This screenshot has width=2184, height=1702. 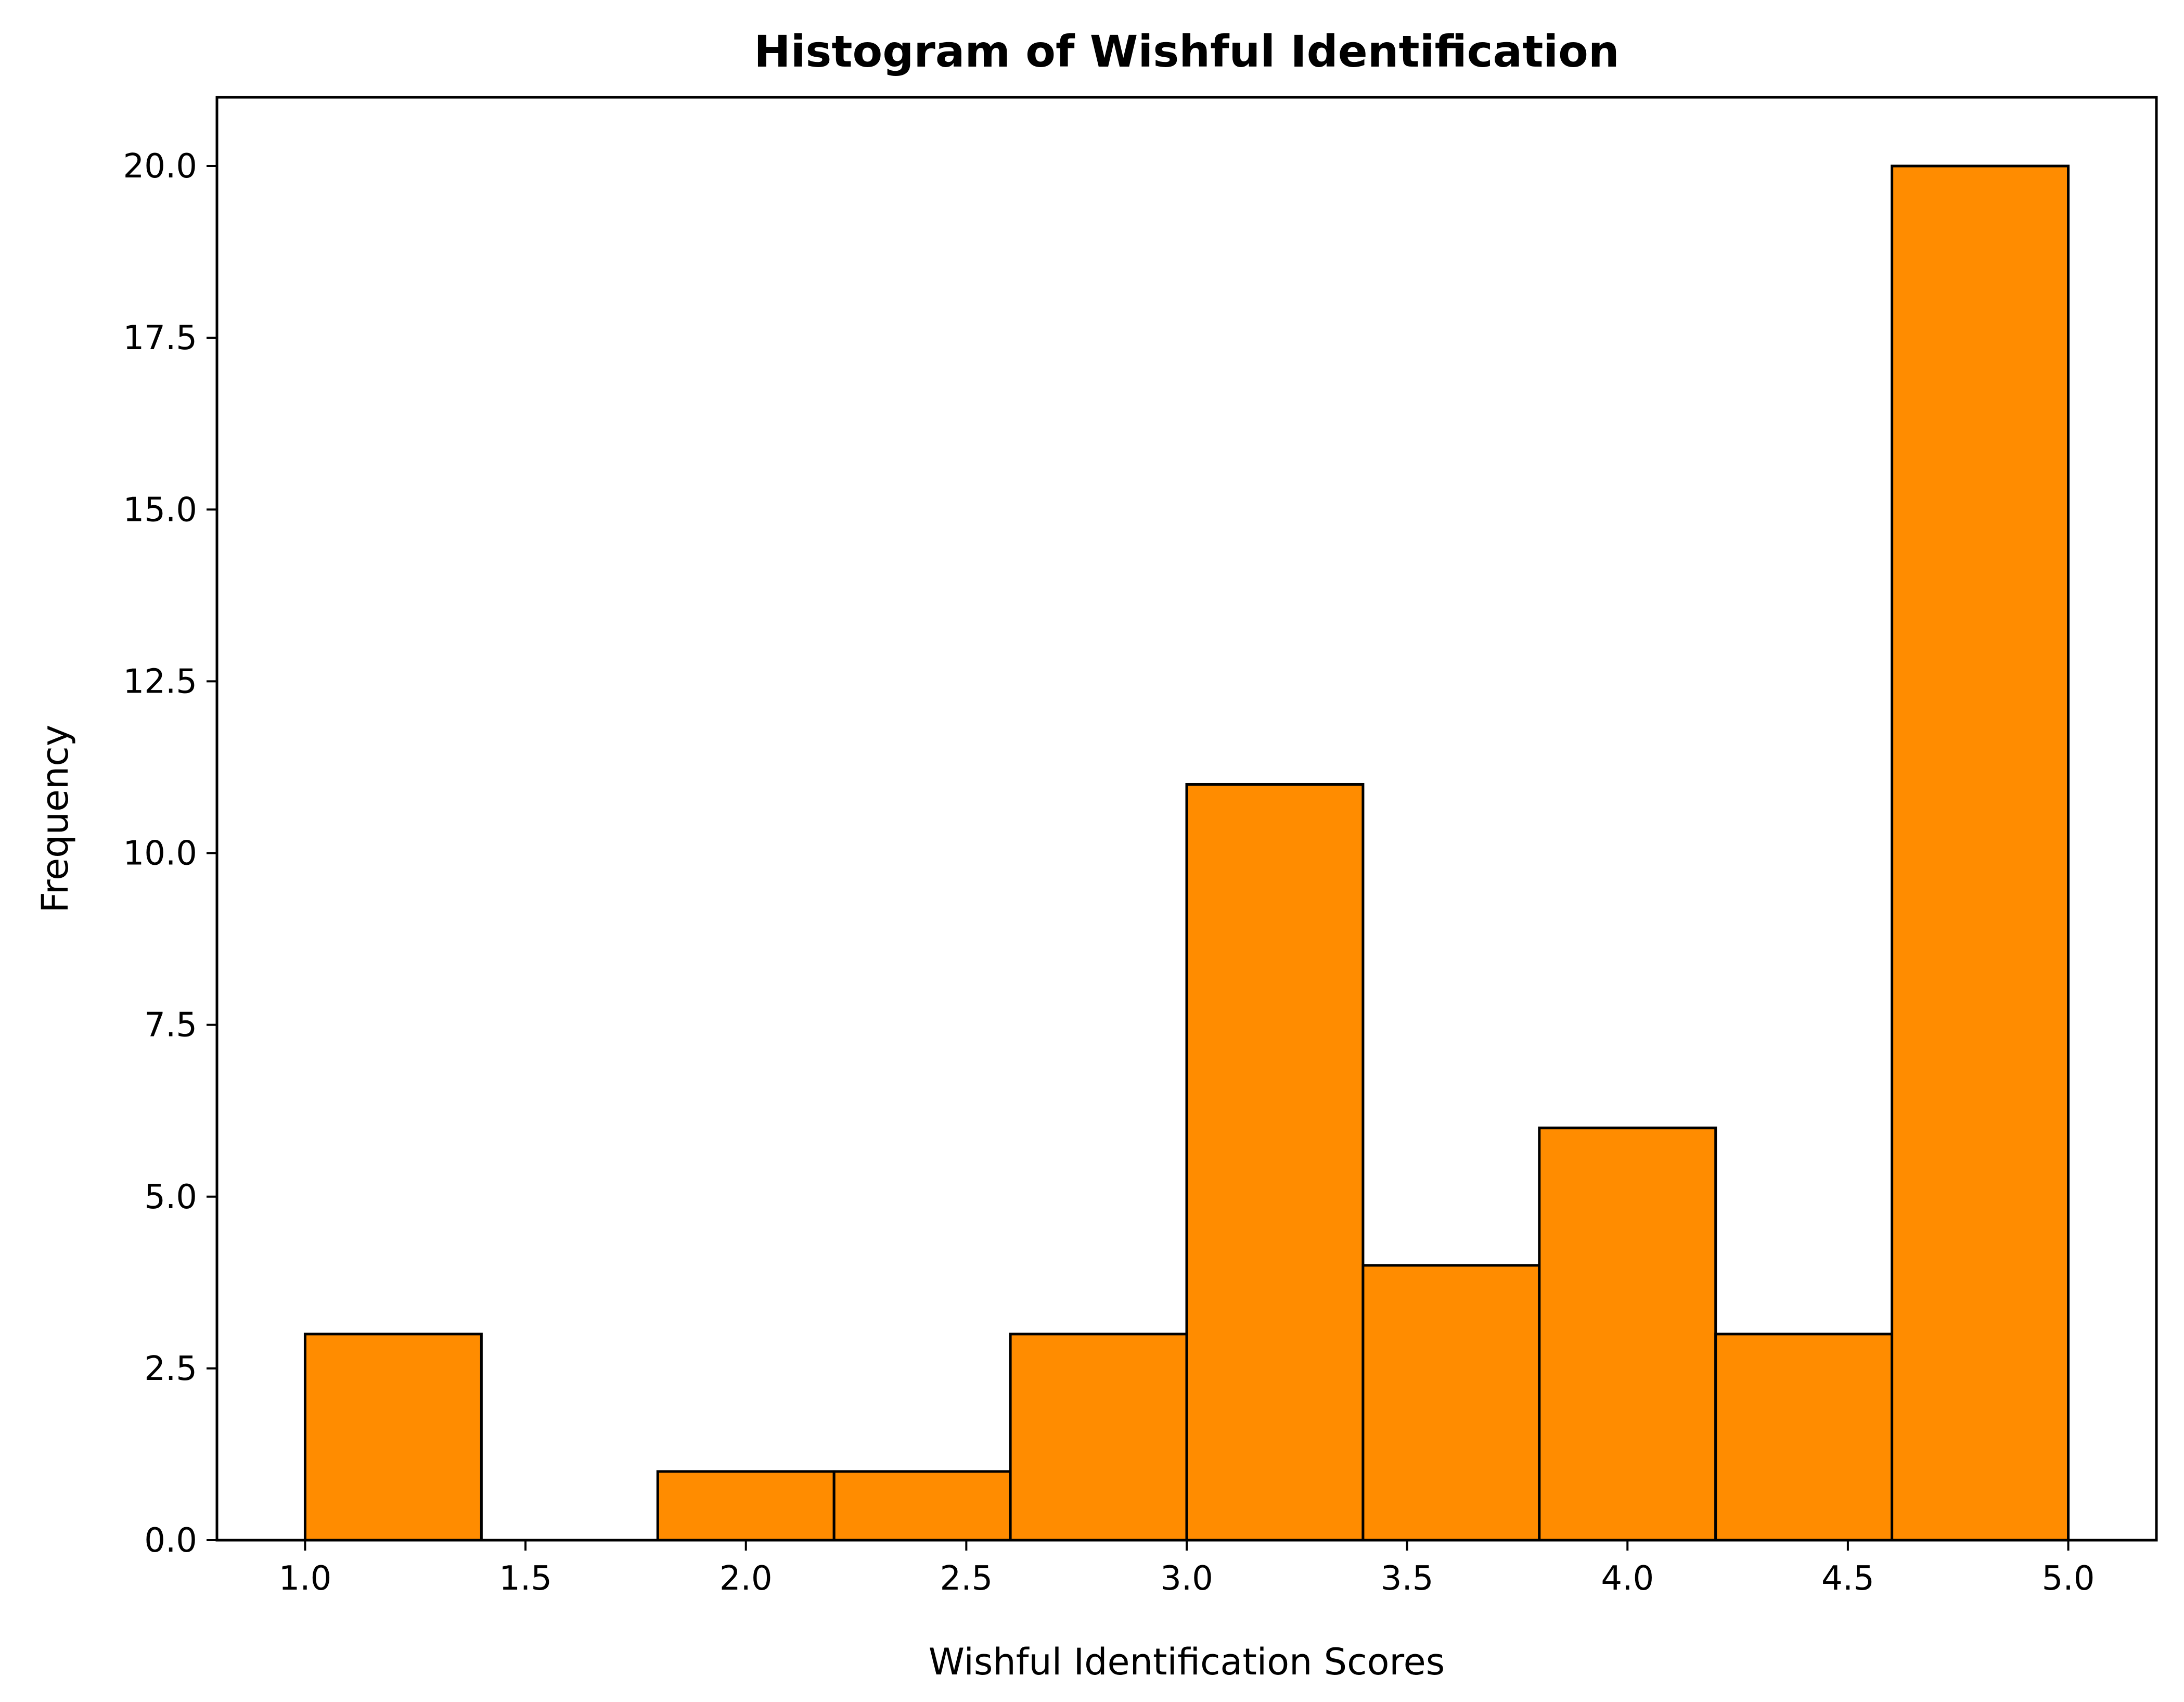 What do you see at coordinates (170, 1025) in the screenshot?
I see `y-tick-label: 7.5` at bounding box center [170, 1025].